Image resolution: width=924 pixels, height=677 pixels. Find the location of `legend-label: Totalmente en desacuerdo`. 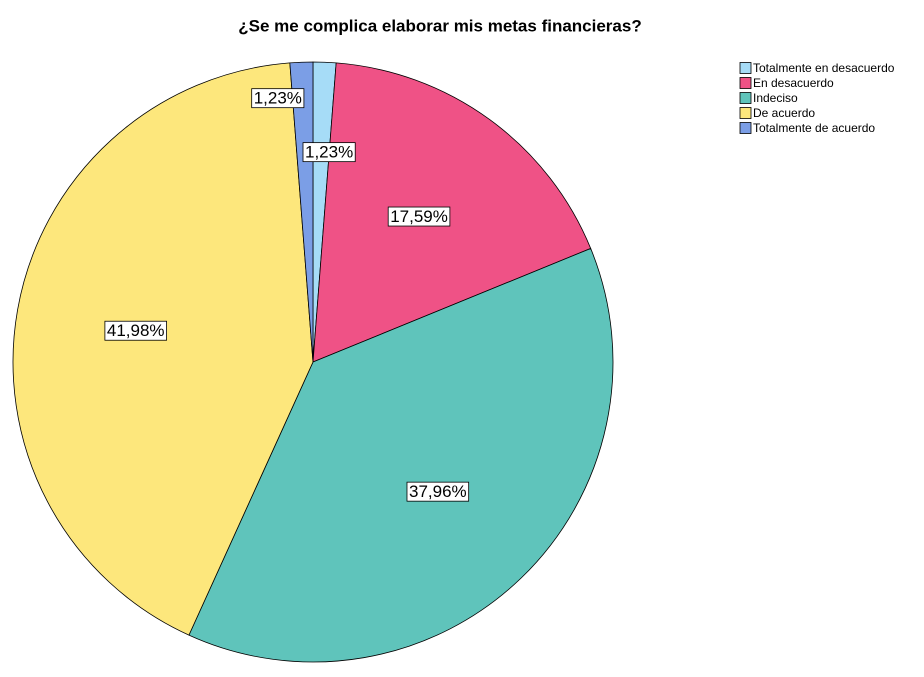

legend-label: Totalmente en desacuerdo is located at coordinates (824, 68).